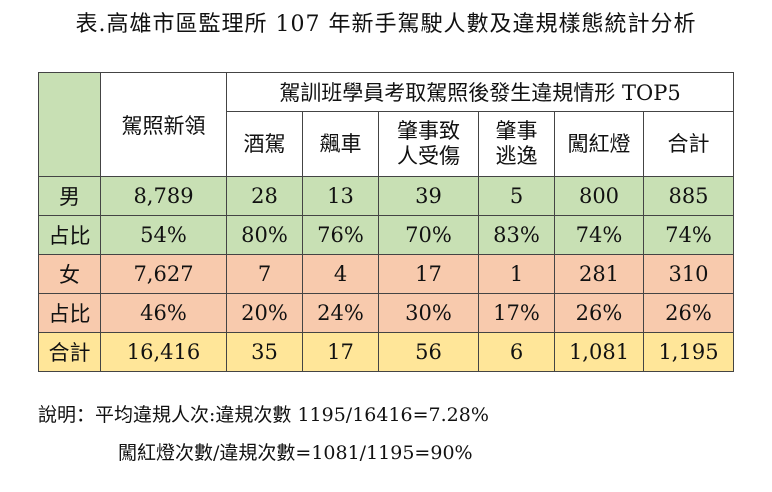 This screenshot has height=492, width=772. Describe the element at coordinates (688, 274) in the screenshot. I see `table-cell: 310` at that location.